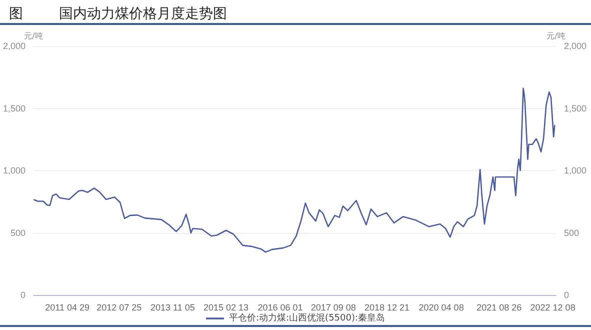 The height and width of the screenshot is (330, 591). Describe the element at coordinates (575, 108) in the screenshot. I see `y2-tick-label: 1,500` at that location.